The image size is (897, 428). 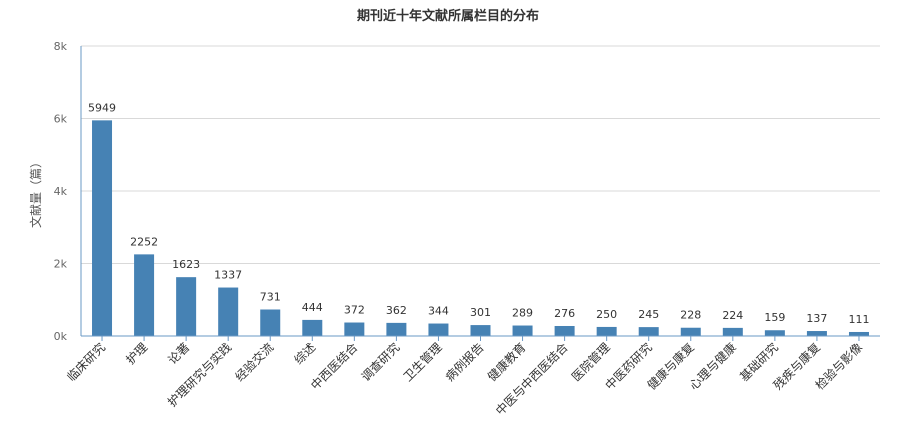 I want to click on x-category-label: 护理, so click(x=136, y=353).